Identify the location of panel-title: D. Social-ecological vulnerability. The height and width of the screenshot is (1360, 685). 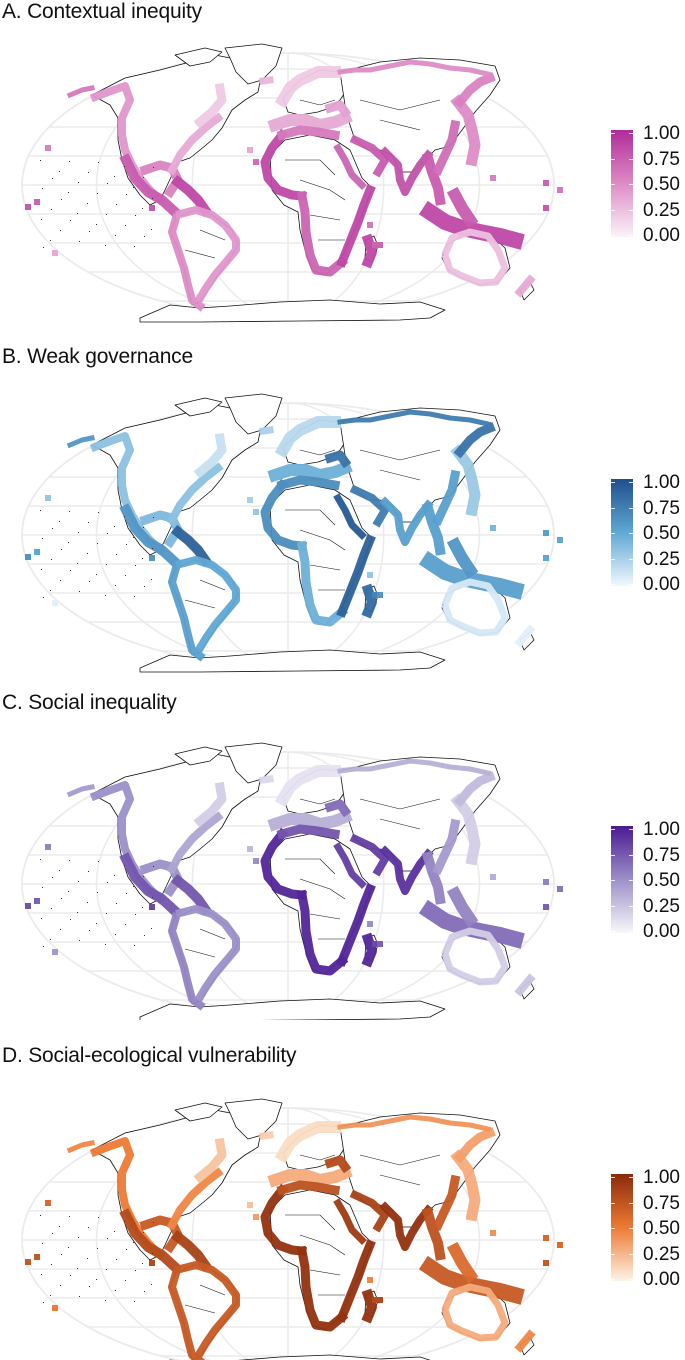
(149, 1055).